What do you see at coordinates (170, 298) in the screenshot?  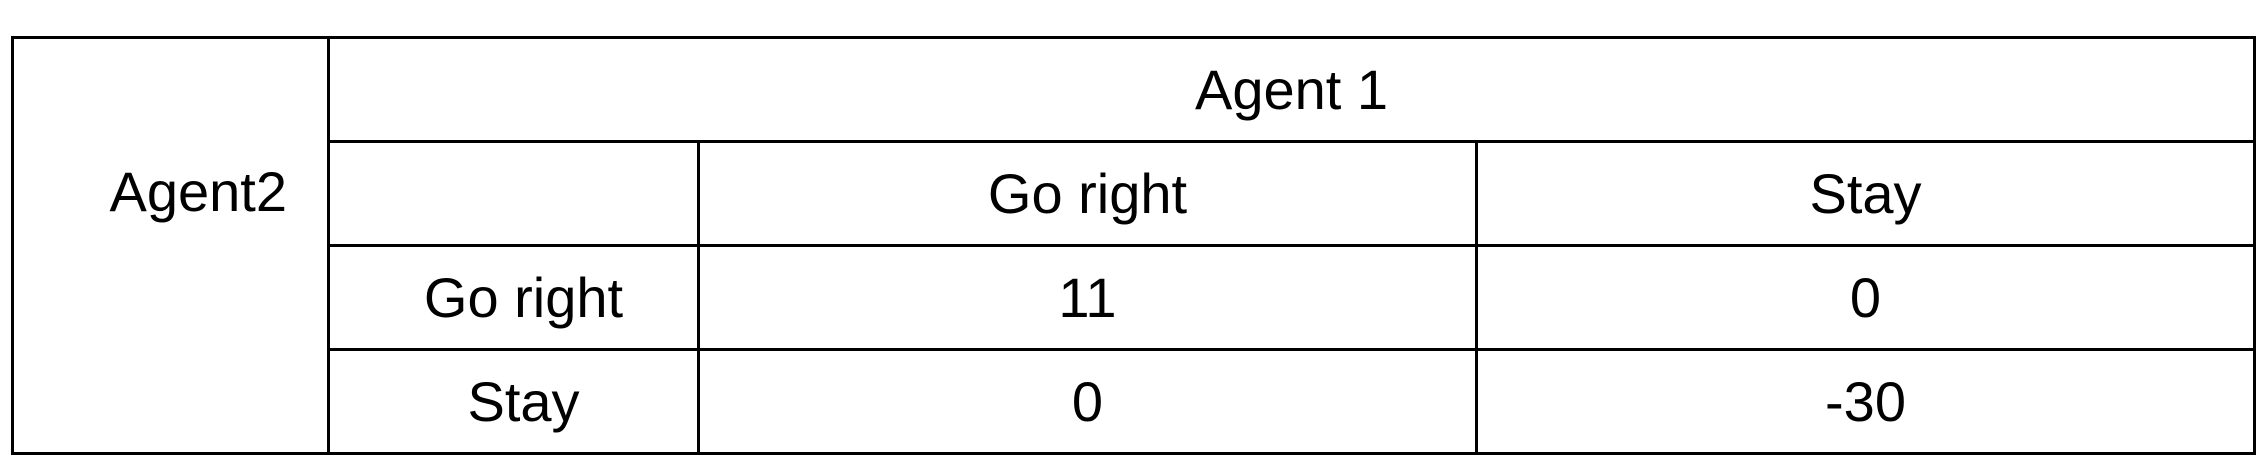 I see `row-player-label-cell: Agent2` at bounding box center [170, 298].